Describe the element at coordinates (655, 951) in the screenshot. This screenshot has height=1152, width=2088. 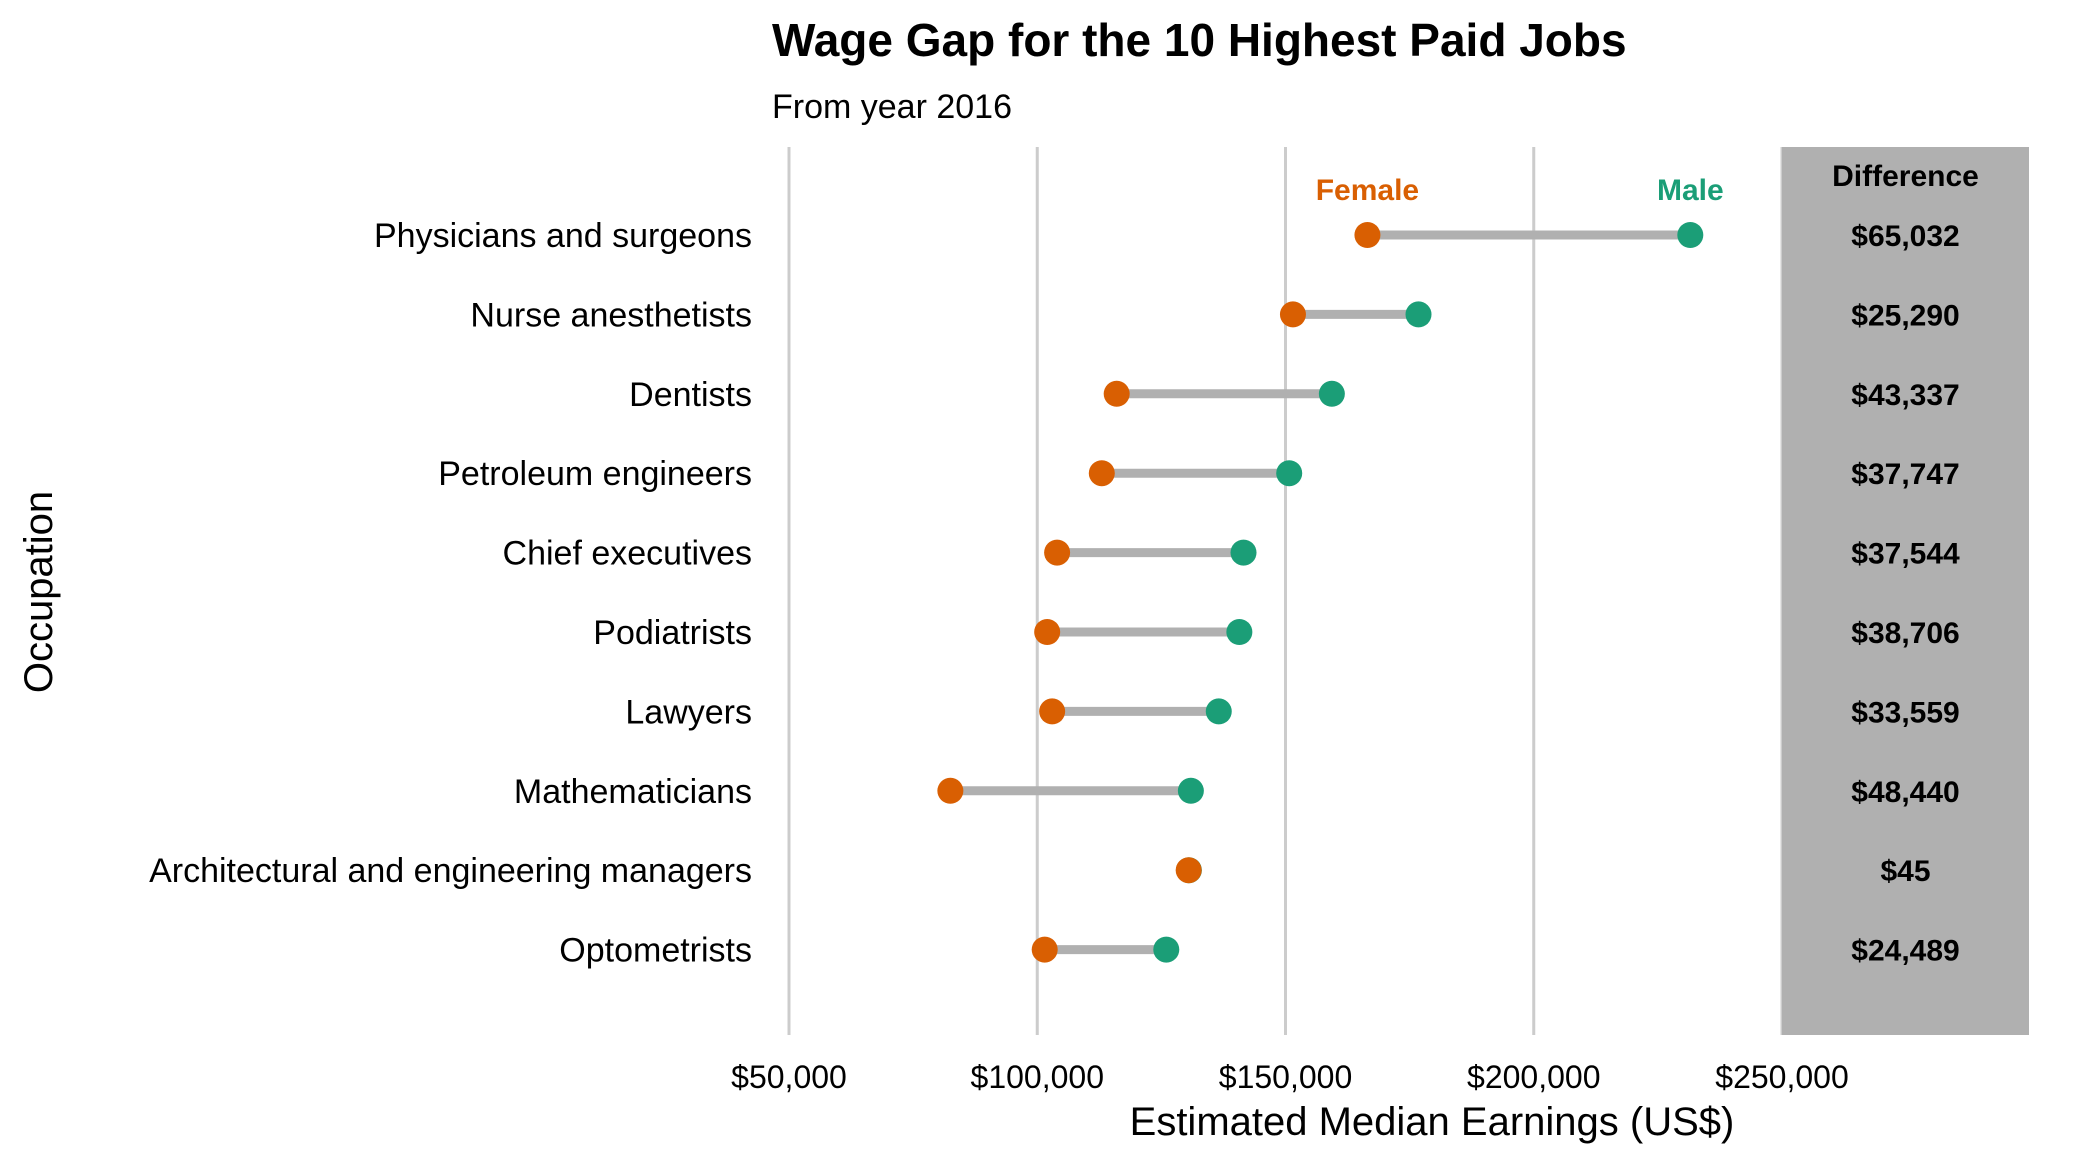
I see `y-tick-label: Optometrists` at that location.